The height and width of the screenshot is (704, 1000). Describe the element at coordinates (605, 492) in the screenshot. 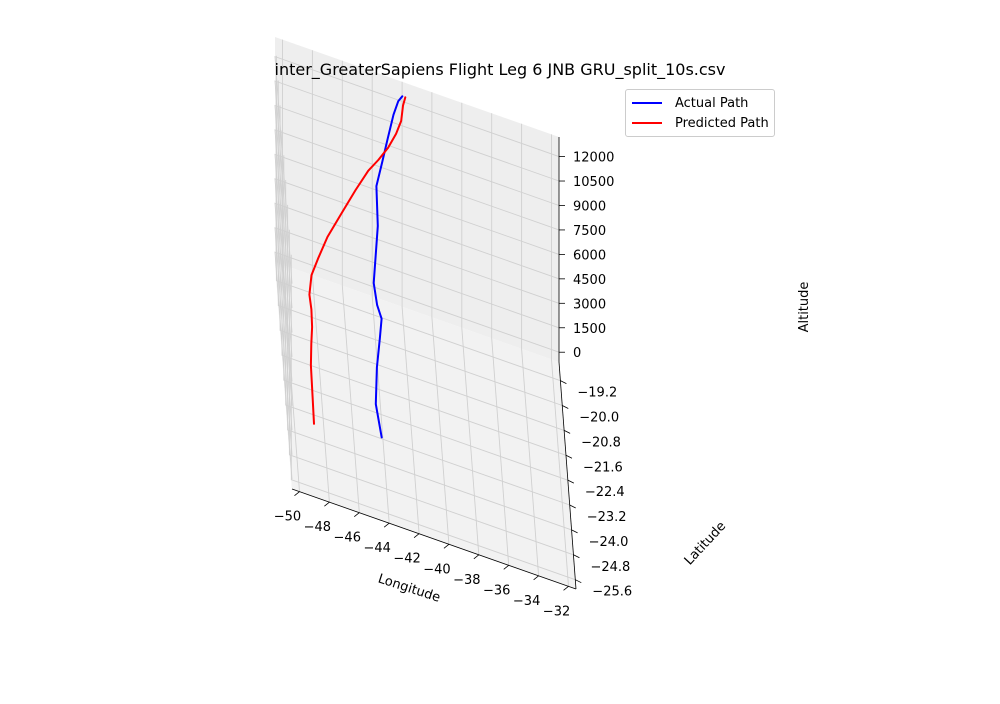

I see `y-tick-label: −22.4` at that location.